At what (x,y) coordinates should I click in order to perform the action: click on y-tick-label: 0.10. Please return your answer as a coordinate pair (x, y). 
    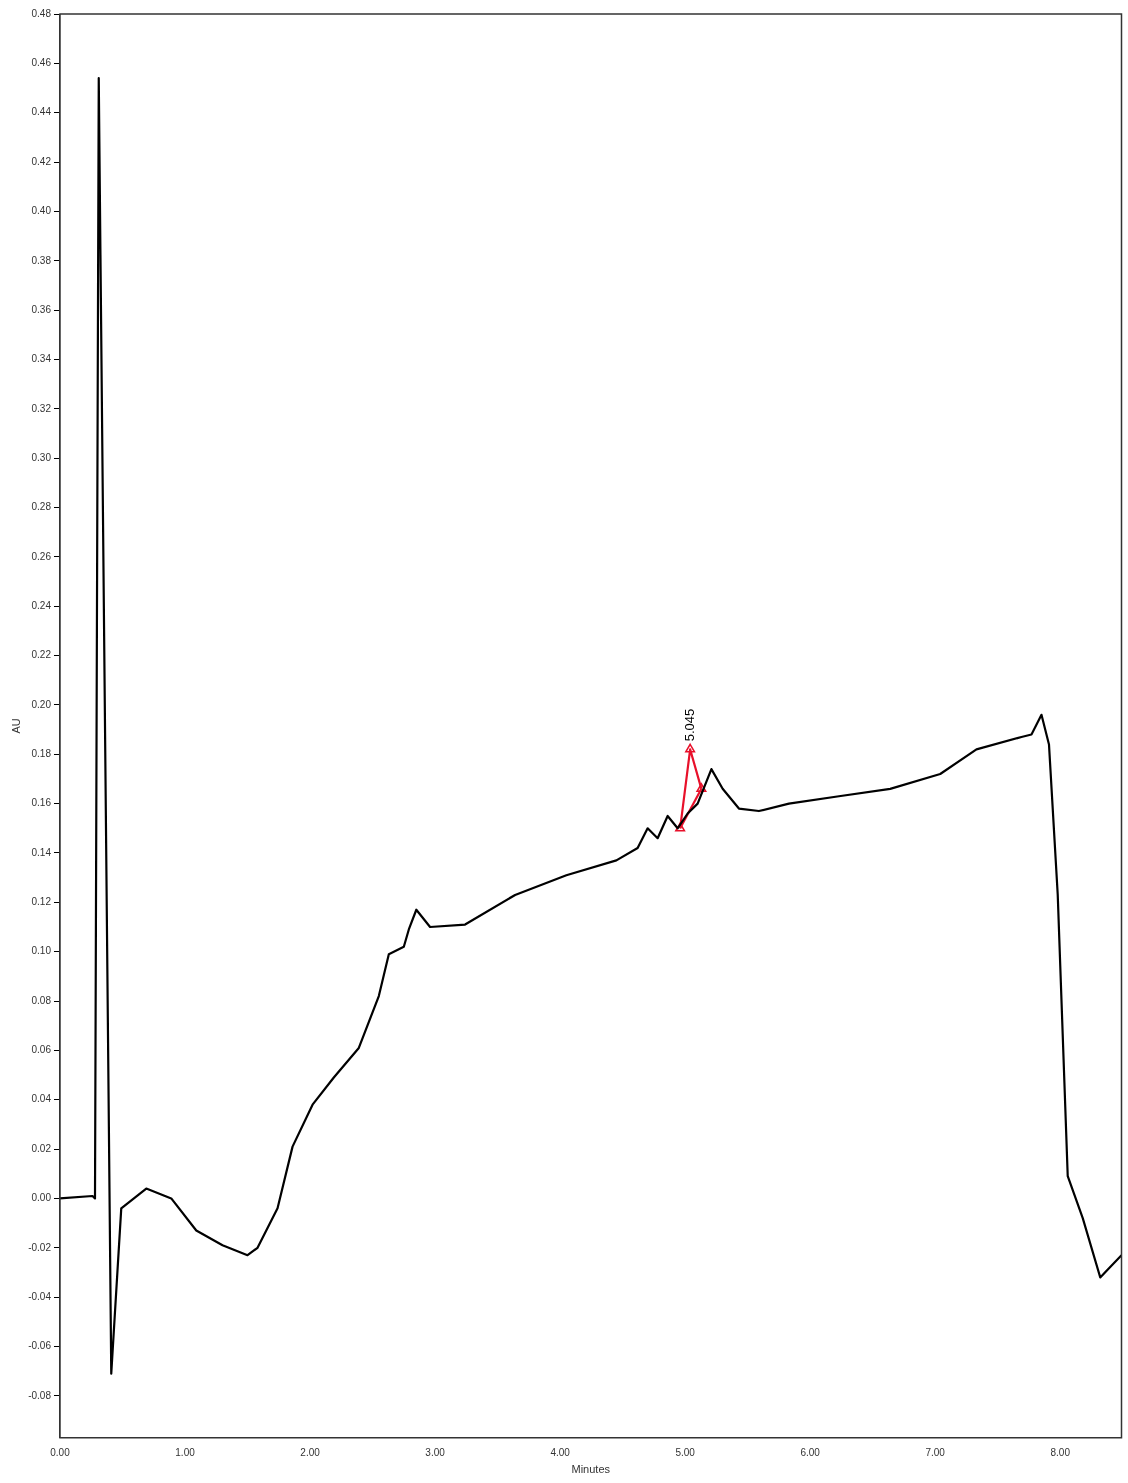
    Looking at the image, I should click on (41, 951).